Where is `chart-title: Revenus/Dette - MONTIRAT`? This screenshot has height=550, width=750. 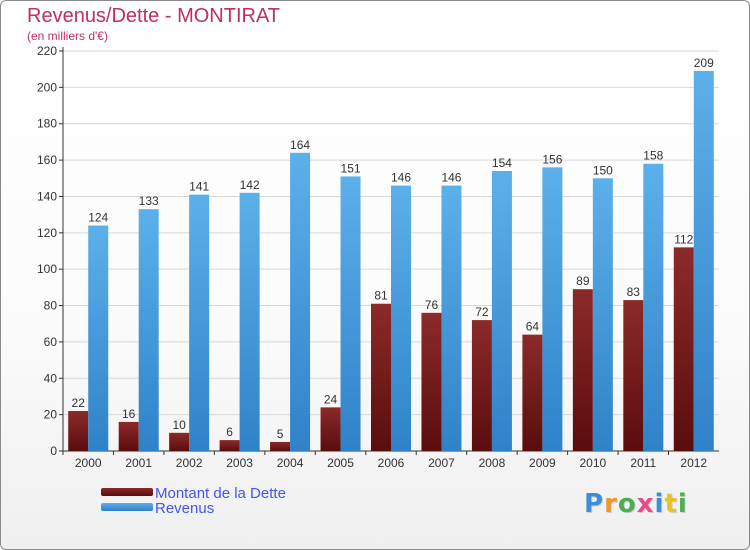 chart-title: Revenus/Dette - MONTIRAT is located at coordinates (154, 16).